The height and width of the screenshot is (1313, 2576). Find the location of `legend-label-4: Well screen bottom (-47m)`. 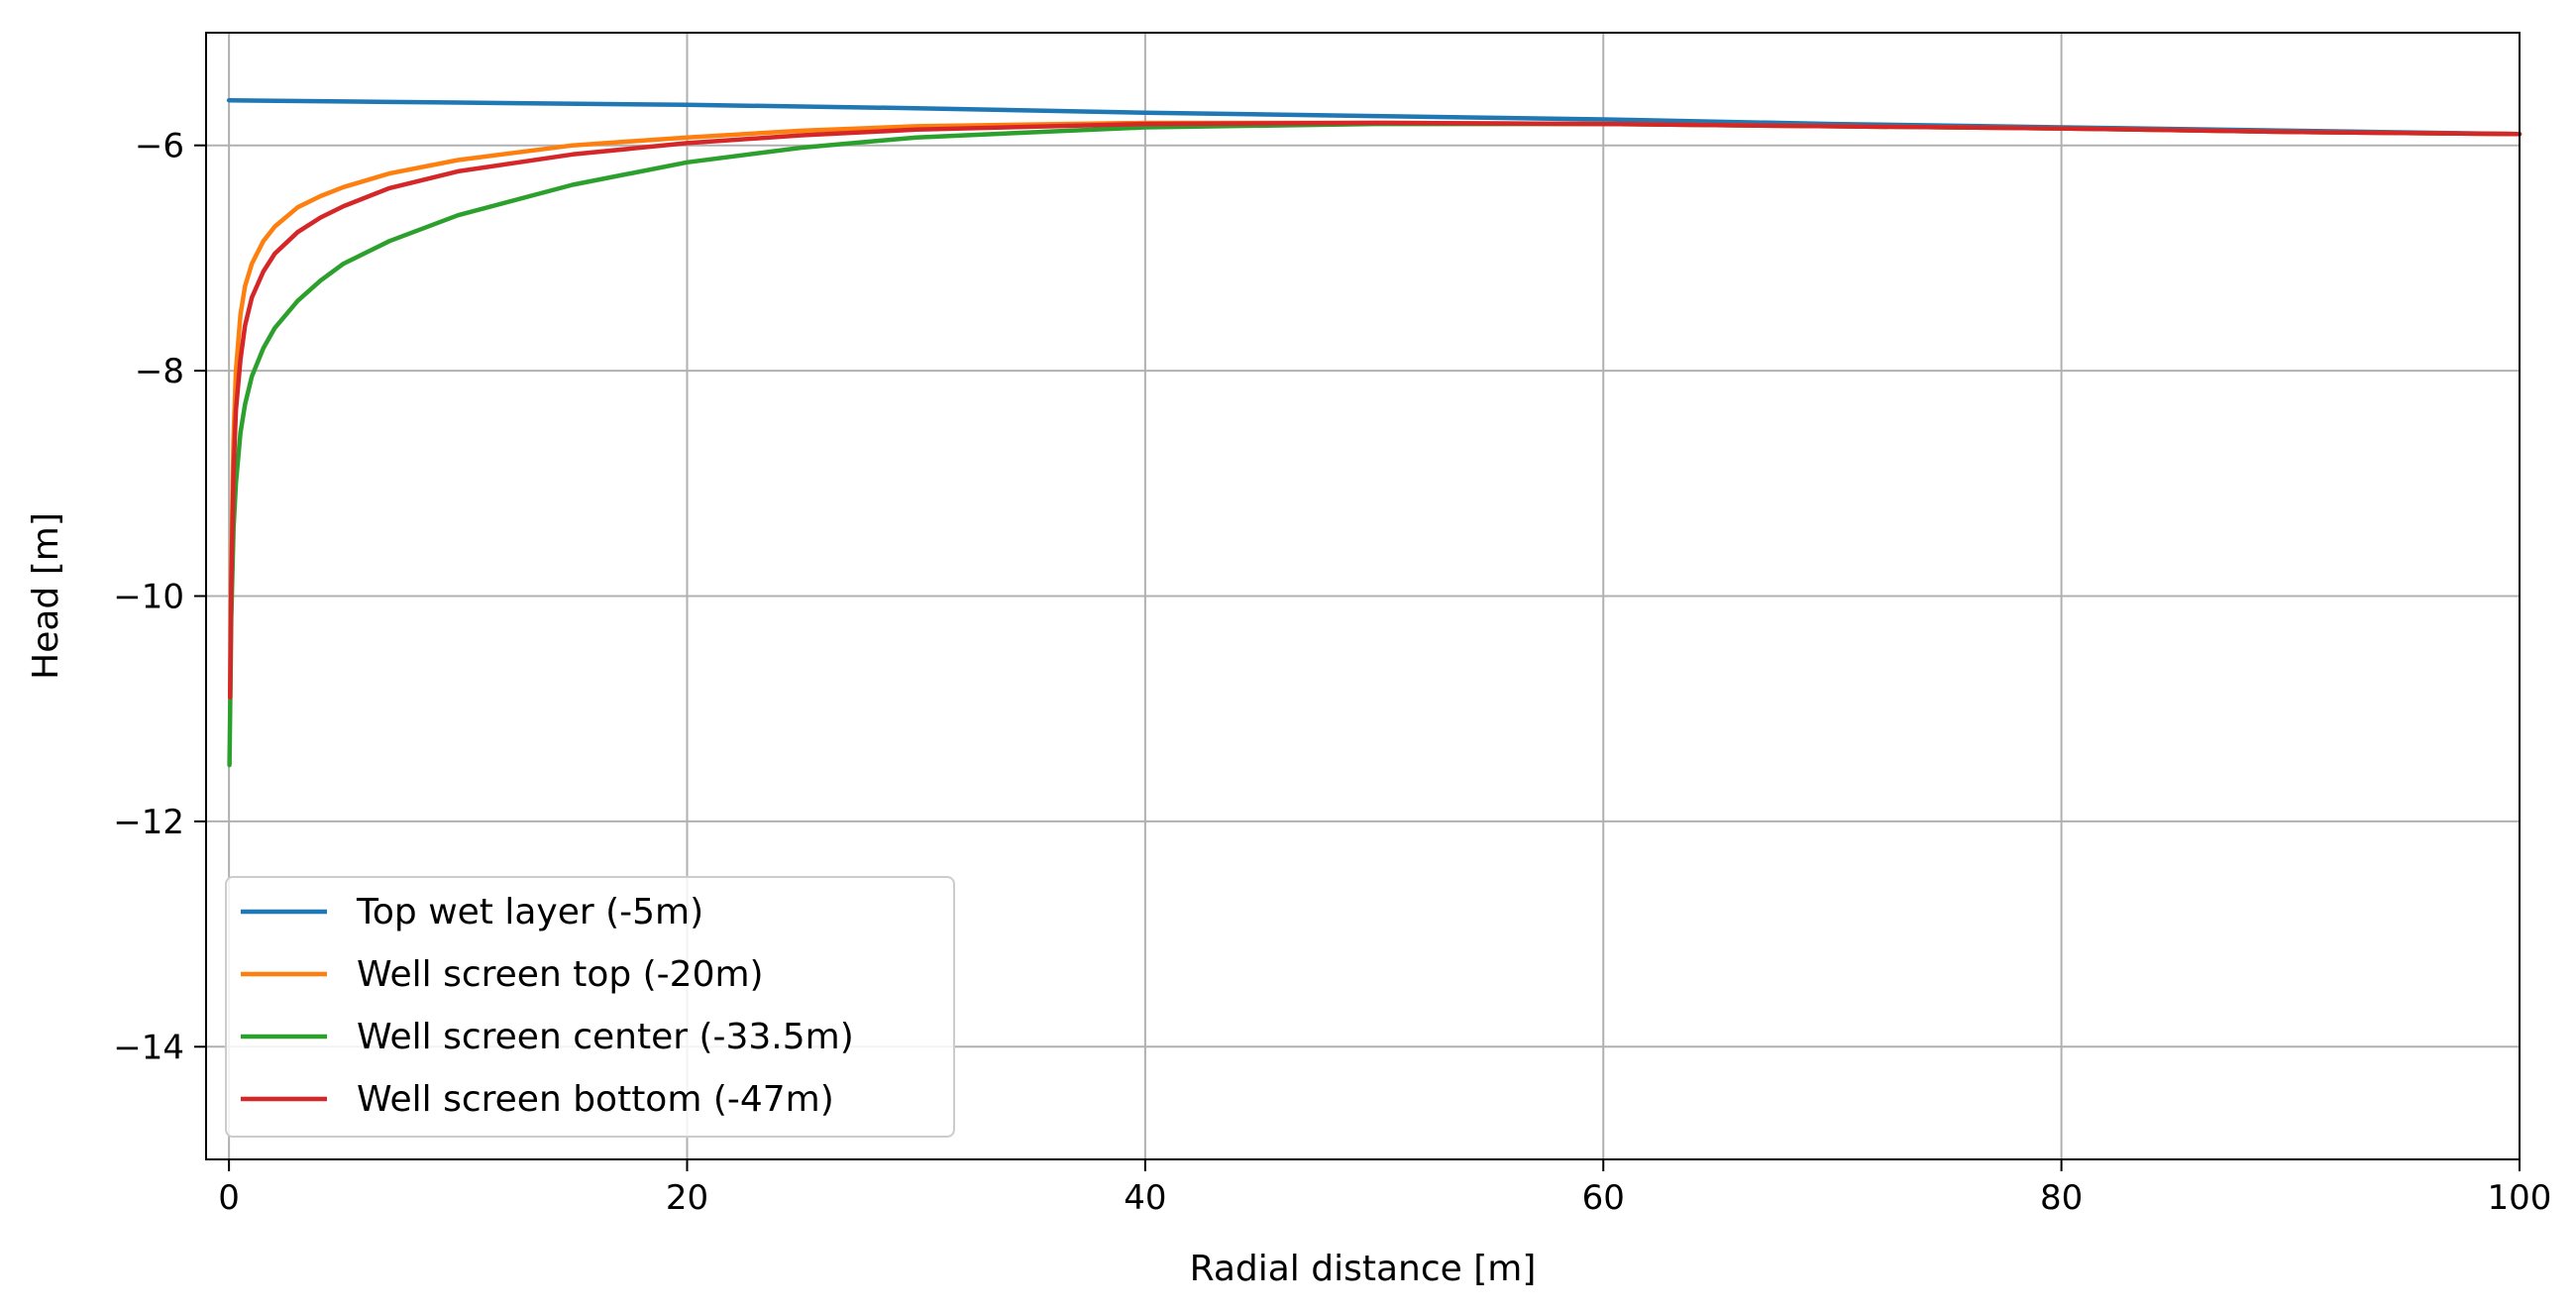

legend-label-4: Well screen bottom (-47m) is located at coordinates (596, 1100).